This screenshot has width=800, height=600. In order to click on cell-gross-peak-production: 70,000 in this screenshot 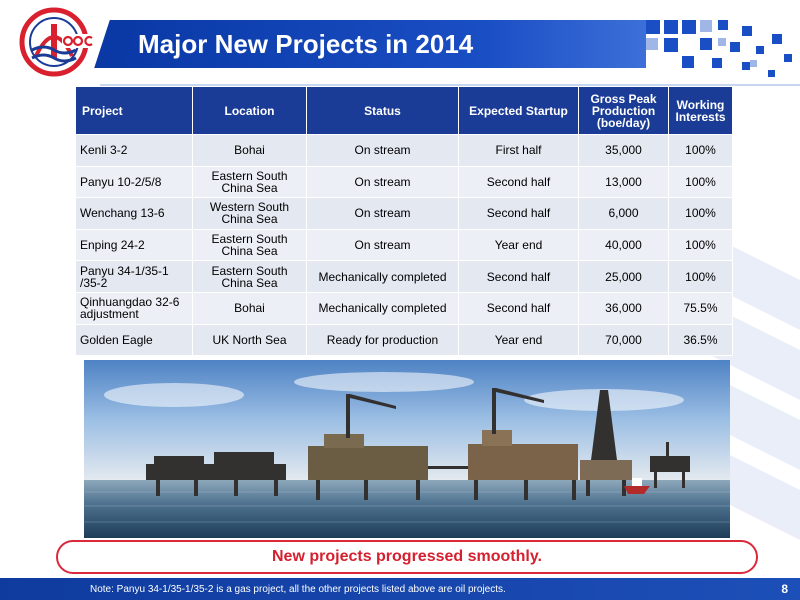, I will do `click(623, 340)`.